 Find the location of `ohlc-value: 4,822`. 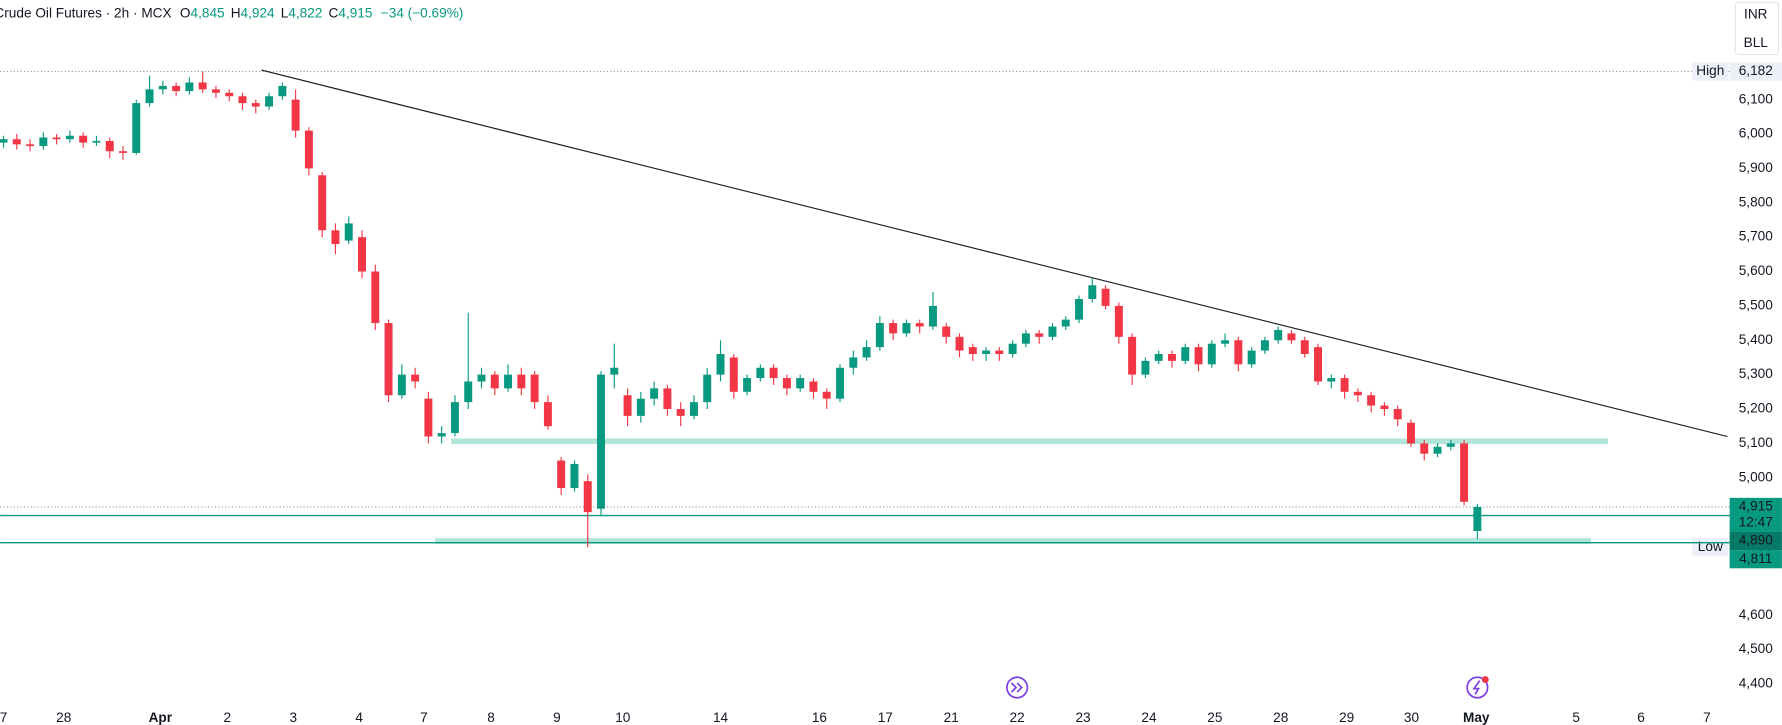

ohlc-value: 4,822 is located at coordinates (305, 12).